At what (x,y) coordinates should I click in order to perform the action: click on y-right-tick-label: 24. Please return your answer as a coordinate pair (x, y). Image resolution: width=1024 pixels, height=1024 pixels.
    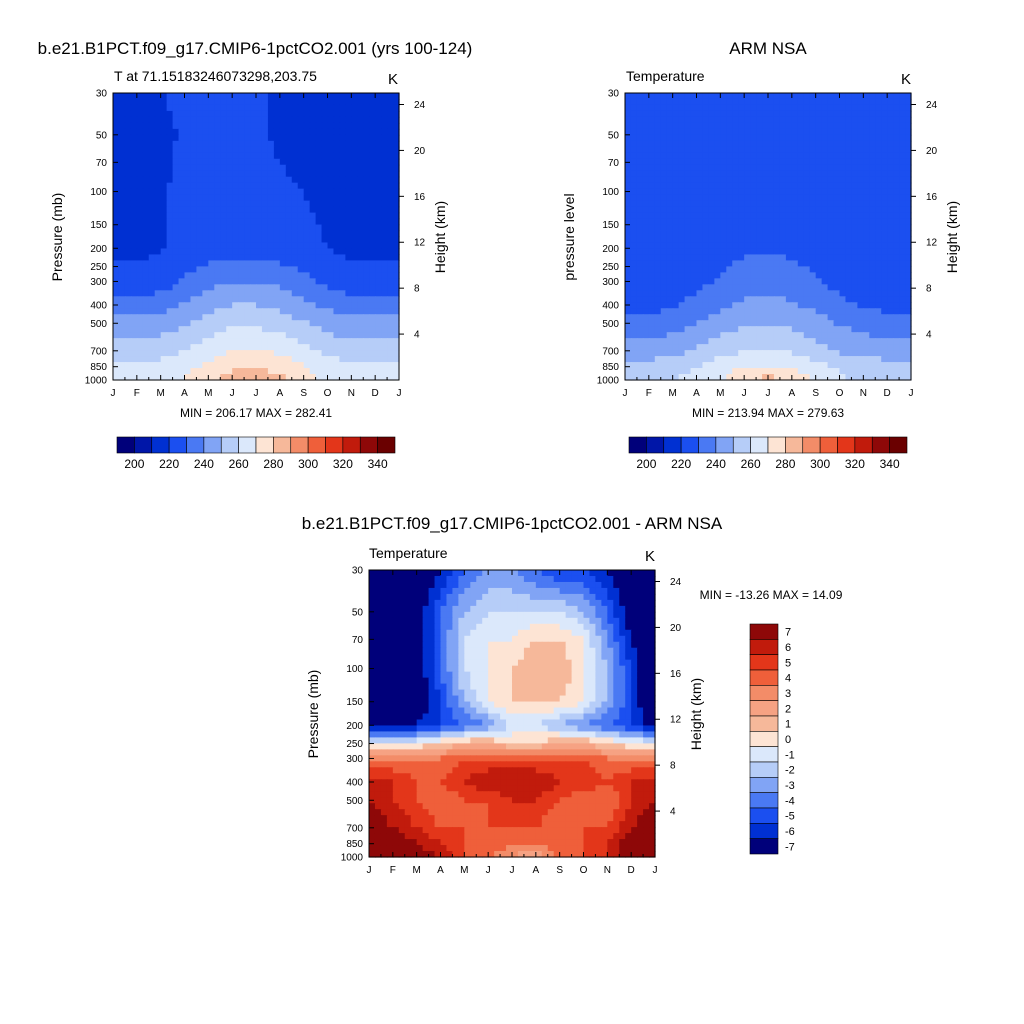
    Looking at the image, I should click on (420, 105).